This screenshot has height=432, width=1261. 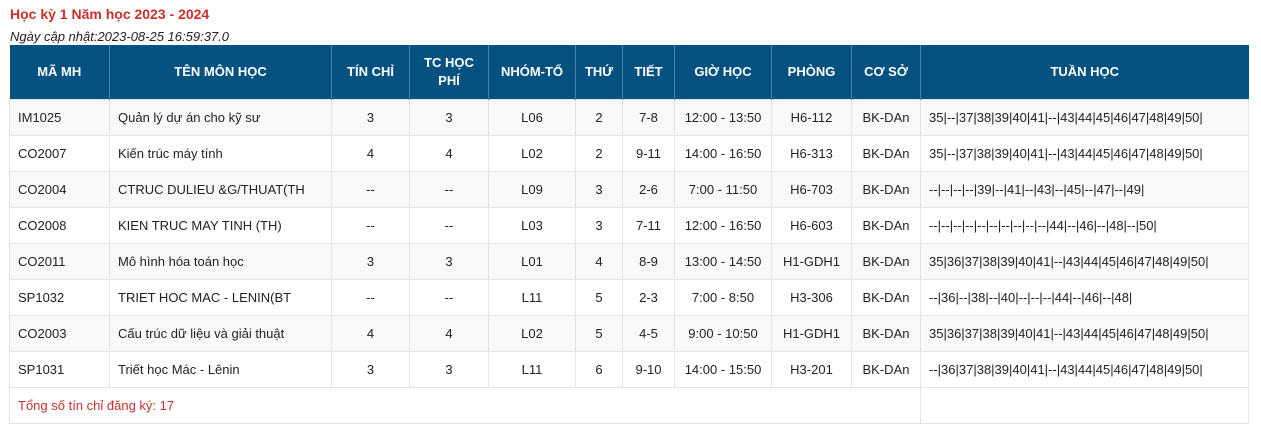 What do you see at coordinates (648, 225) in the screenshot?
I see `period-cell: 7-11` at bounding box center [648, 225].